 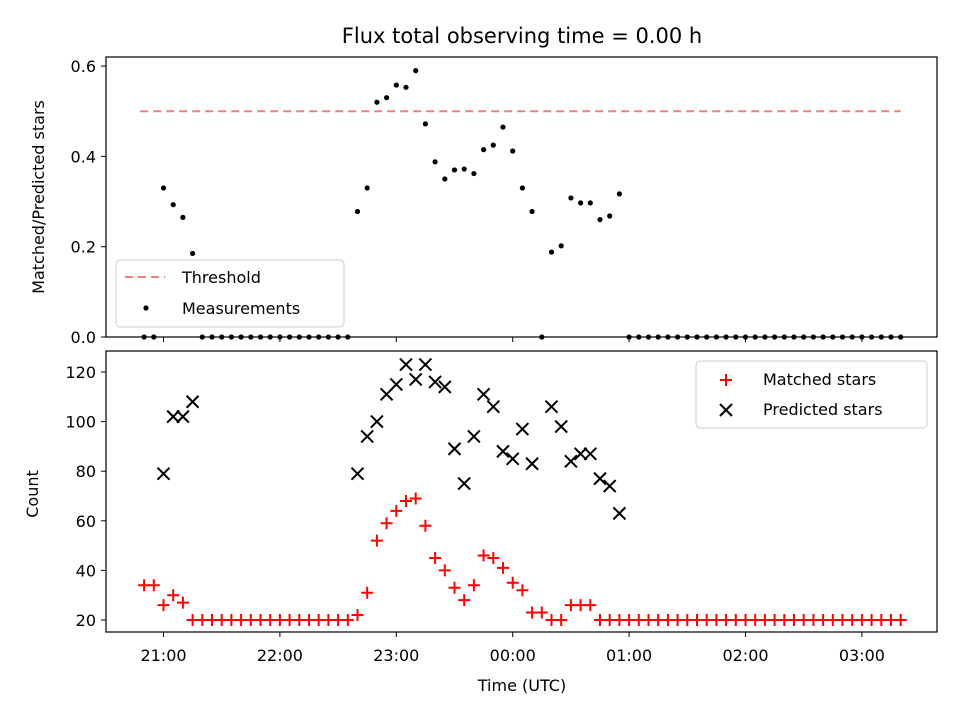 I want to click on bottom-y-ticks: 20 40 60 80 100 120, so click(x=85, y=496).